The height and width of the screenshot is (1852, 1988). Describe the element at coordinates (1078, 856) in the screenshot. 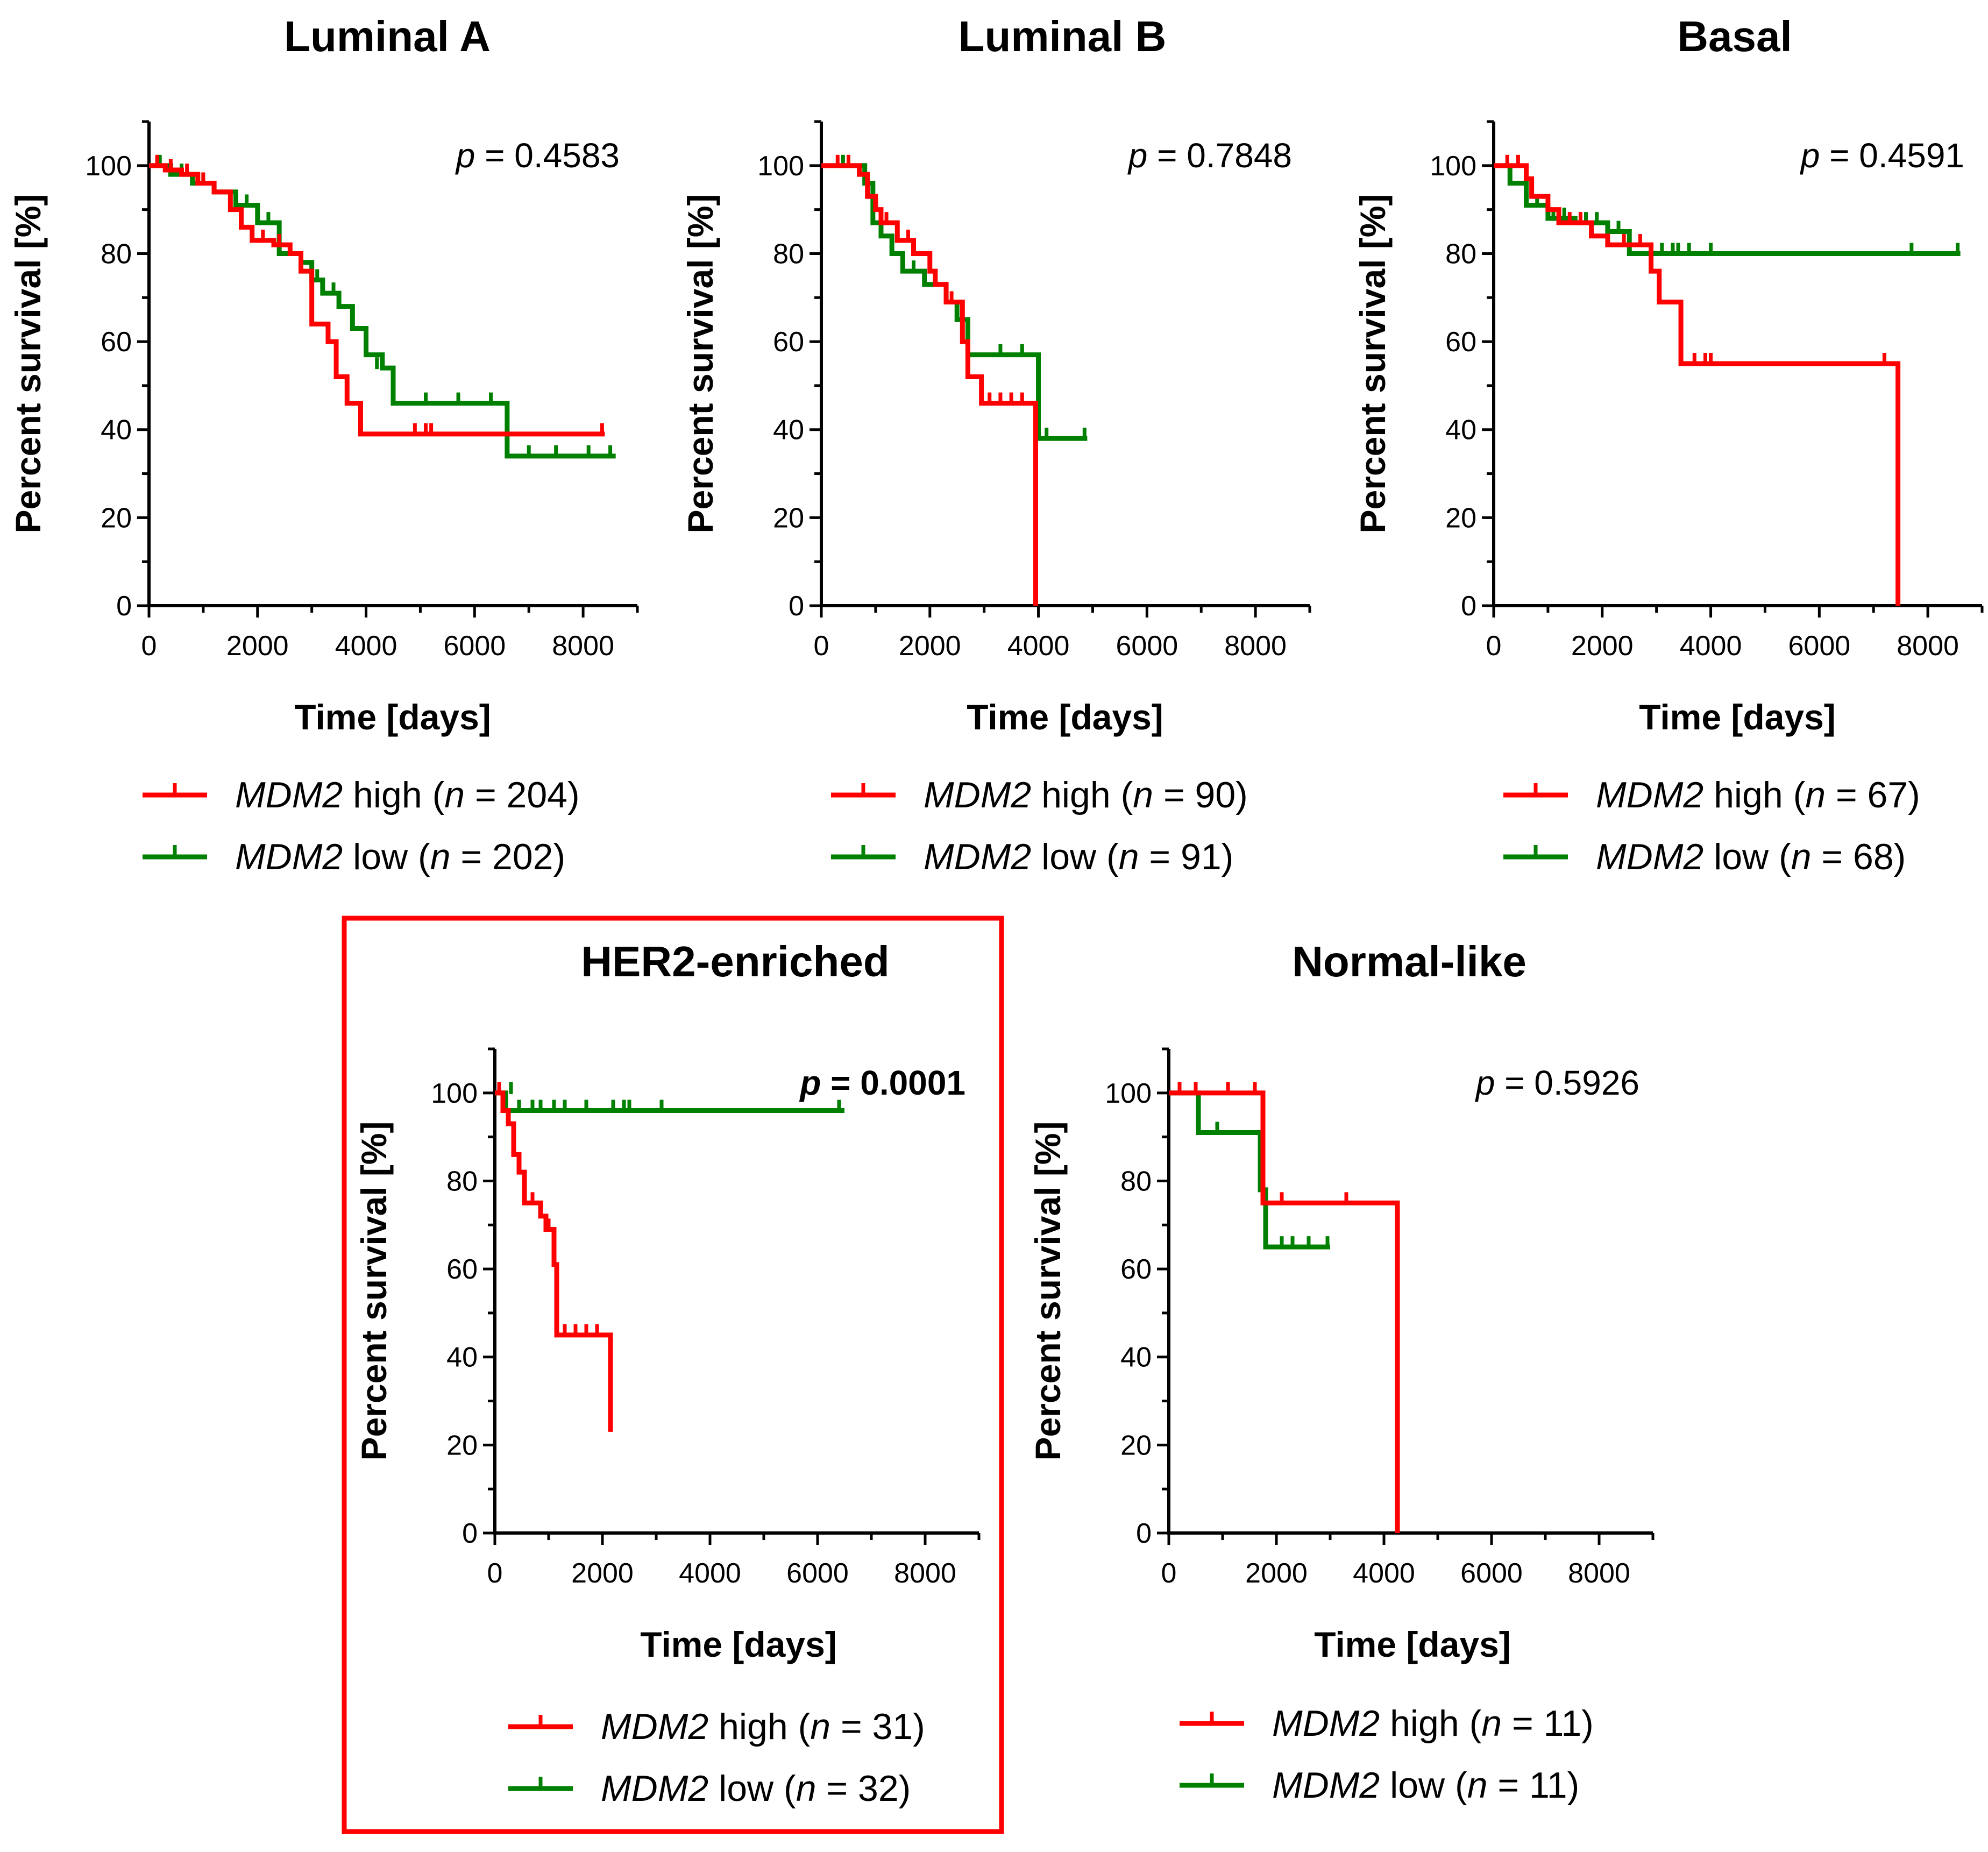

I see `legend-label: MDM2 low (n = 91)` at that location.